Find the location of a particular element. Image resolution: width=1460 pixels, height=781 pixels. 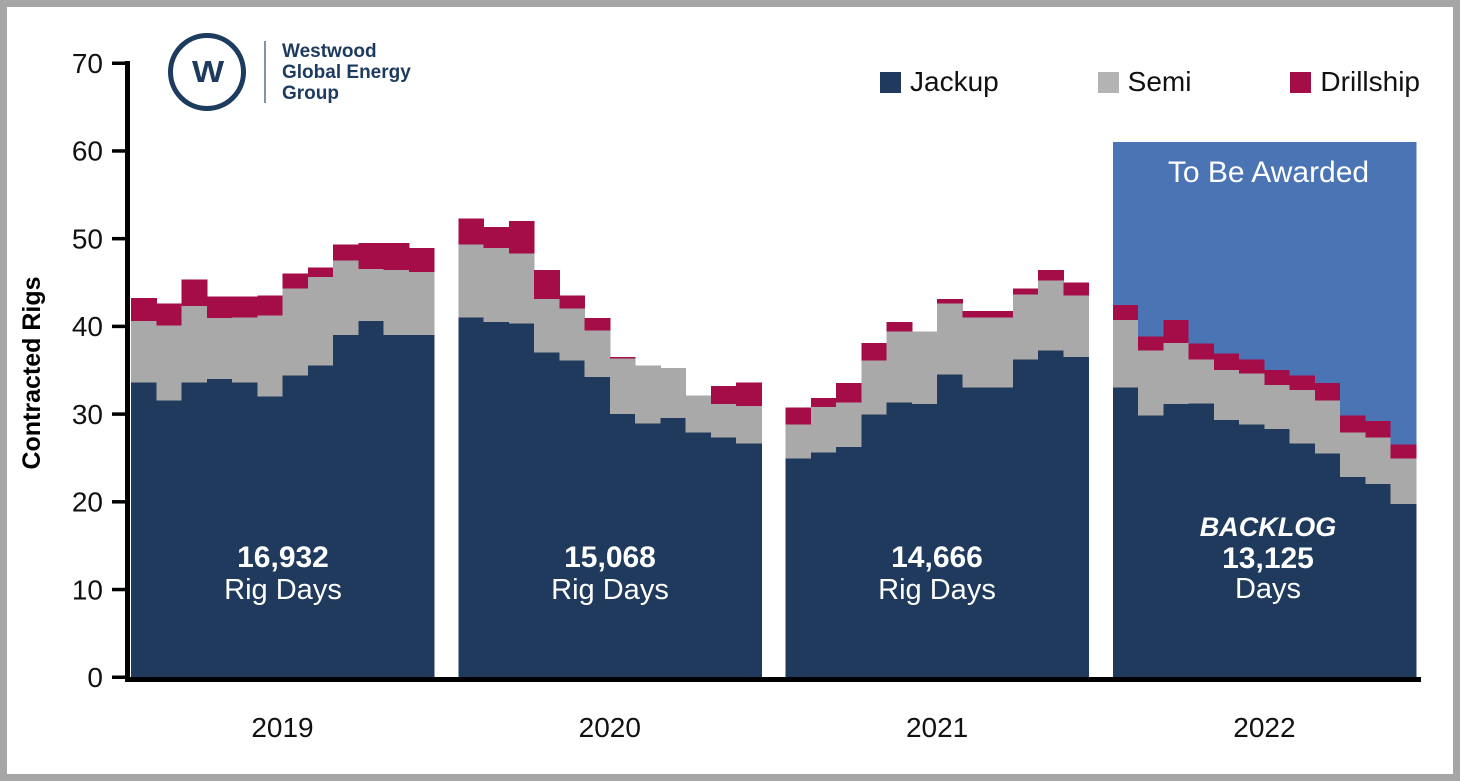

x-axis-line is located at coordinates (773, 679).